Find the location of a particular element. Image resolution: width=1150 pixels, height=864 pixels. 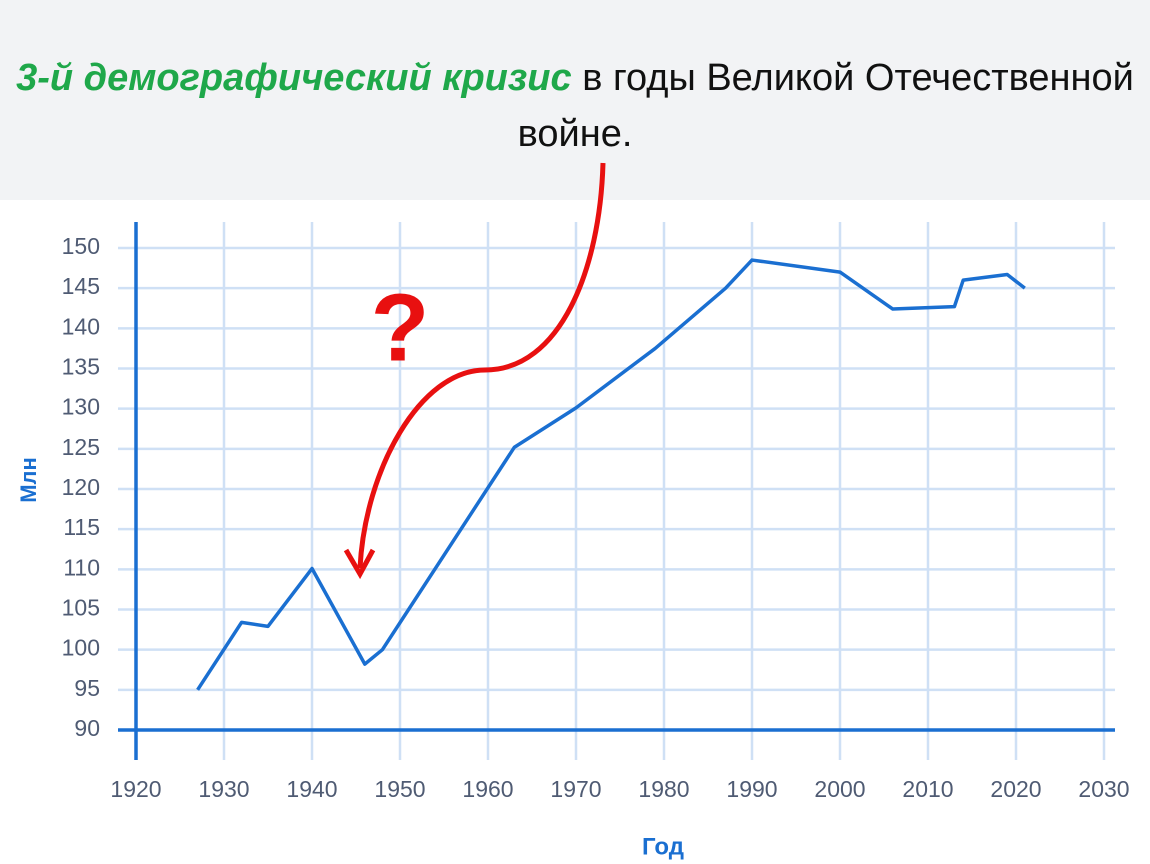

x-tick-label: 1940 is located at coordinates (311, 789).